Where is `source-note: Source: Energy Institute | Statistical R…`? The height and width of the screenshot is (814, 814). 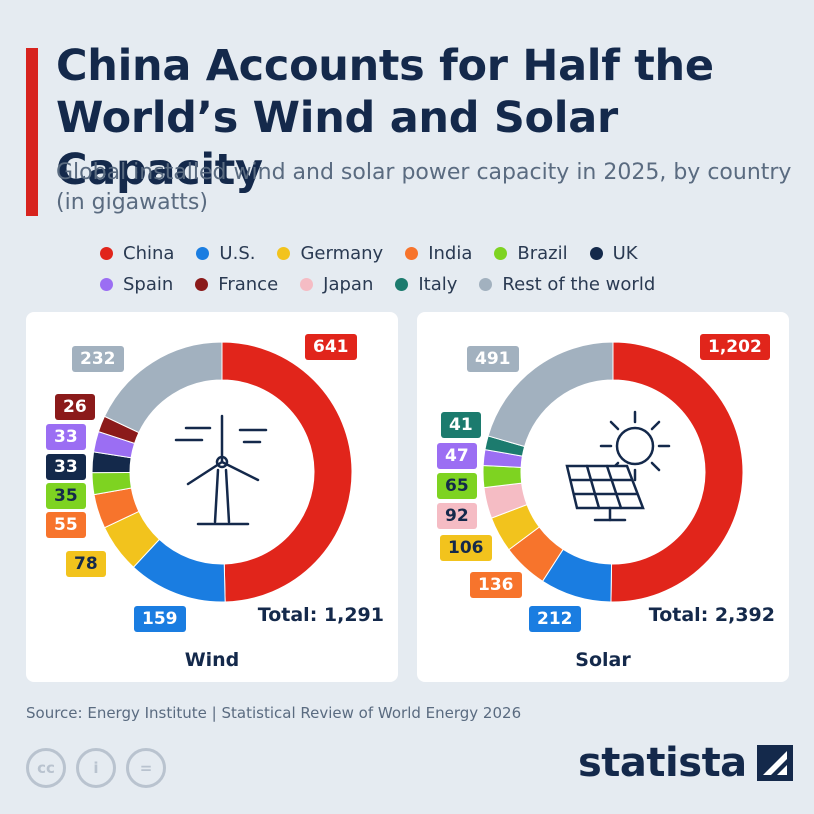
source-note: Source: Energy Institute | Statistical R… is located at coordinates (274, 713).